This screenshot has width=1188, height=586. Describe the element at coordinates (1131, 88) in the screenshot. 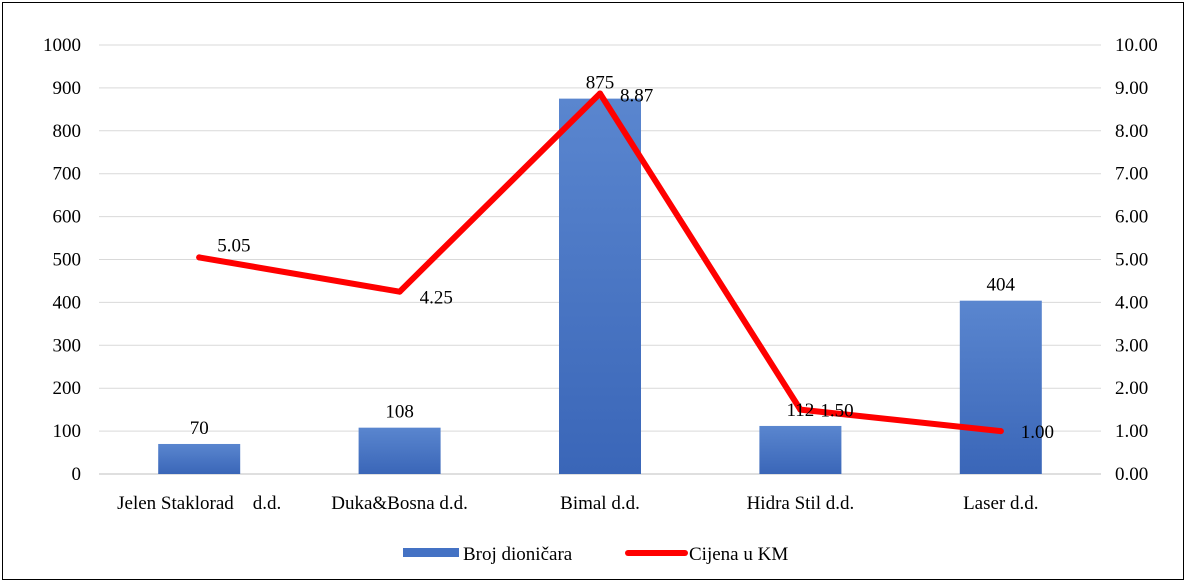

I see `y-right-tick-label: 9.00` at that location.